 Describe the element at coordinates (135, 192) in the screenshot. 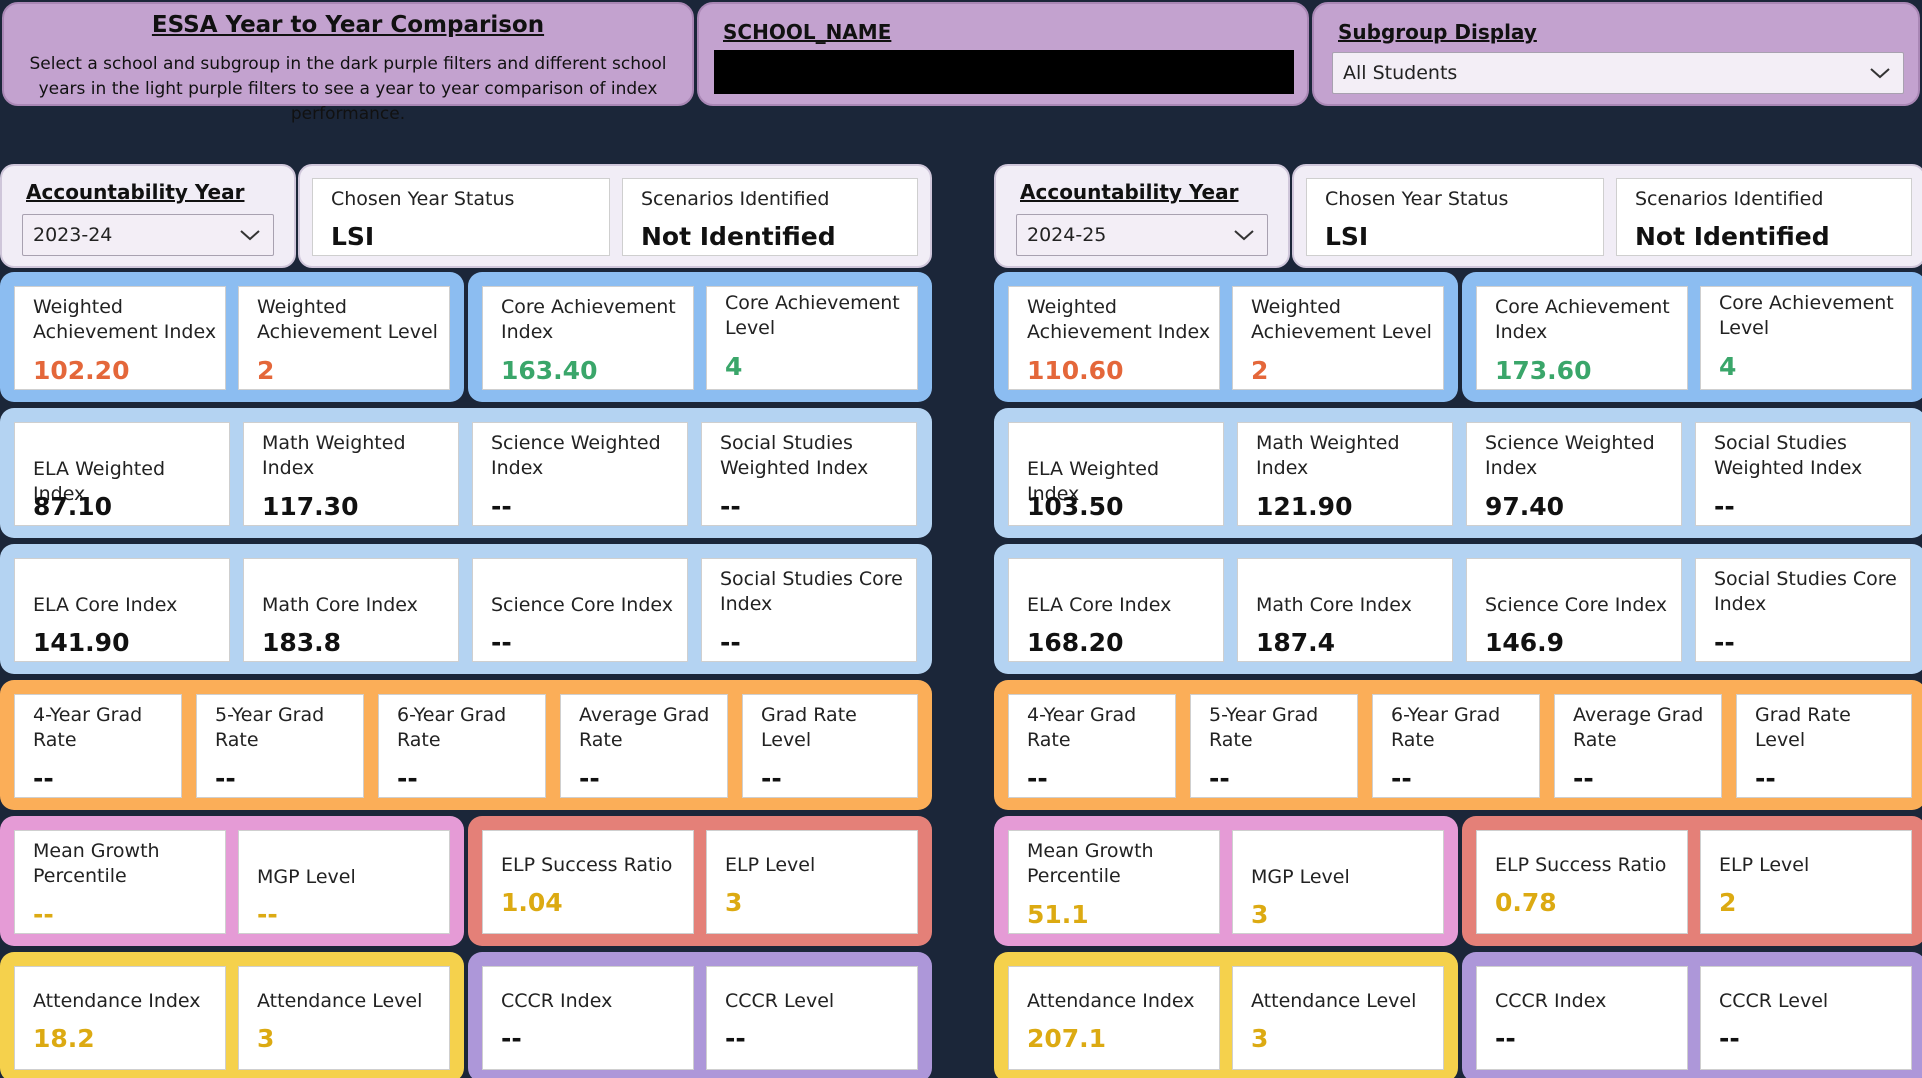

I see `accountability-year-label: Accountability Year` at that location.